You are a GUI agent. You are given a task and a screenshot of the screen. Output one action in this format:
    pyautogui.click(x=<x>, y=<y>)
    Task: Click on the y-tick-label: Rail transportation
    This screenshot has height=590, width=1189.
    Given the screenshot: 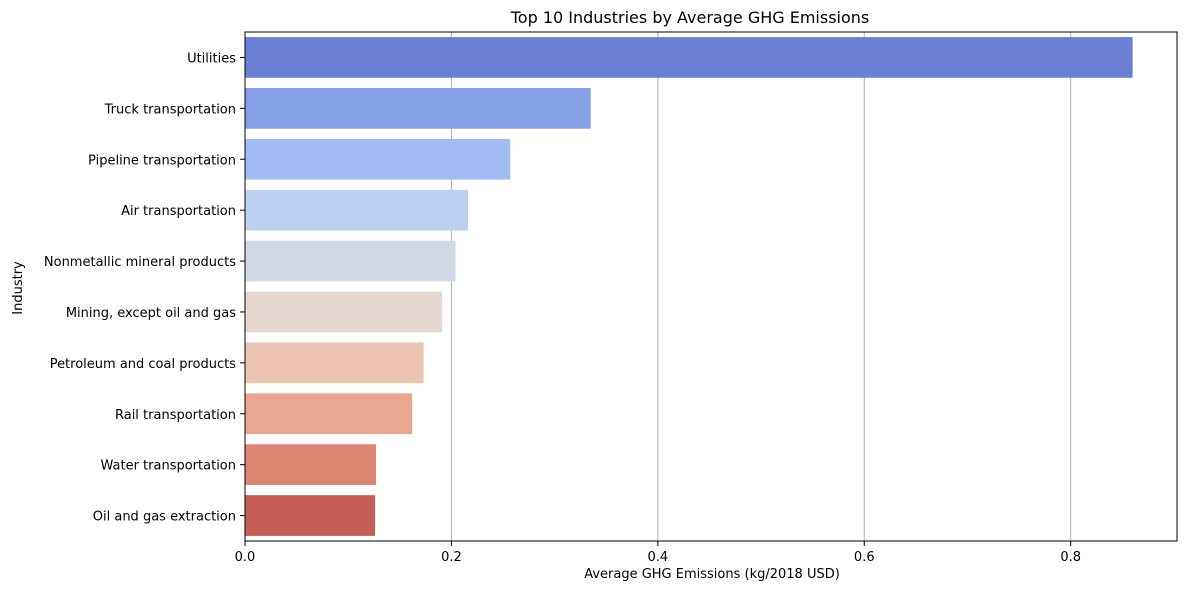 What is the action you would take?
    pyautogui.click(x=175, y=415)
    